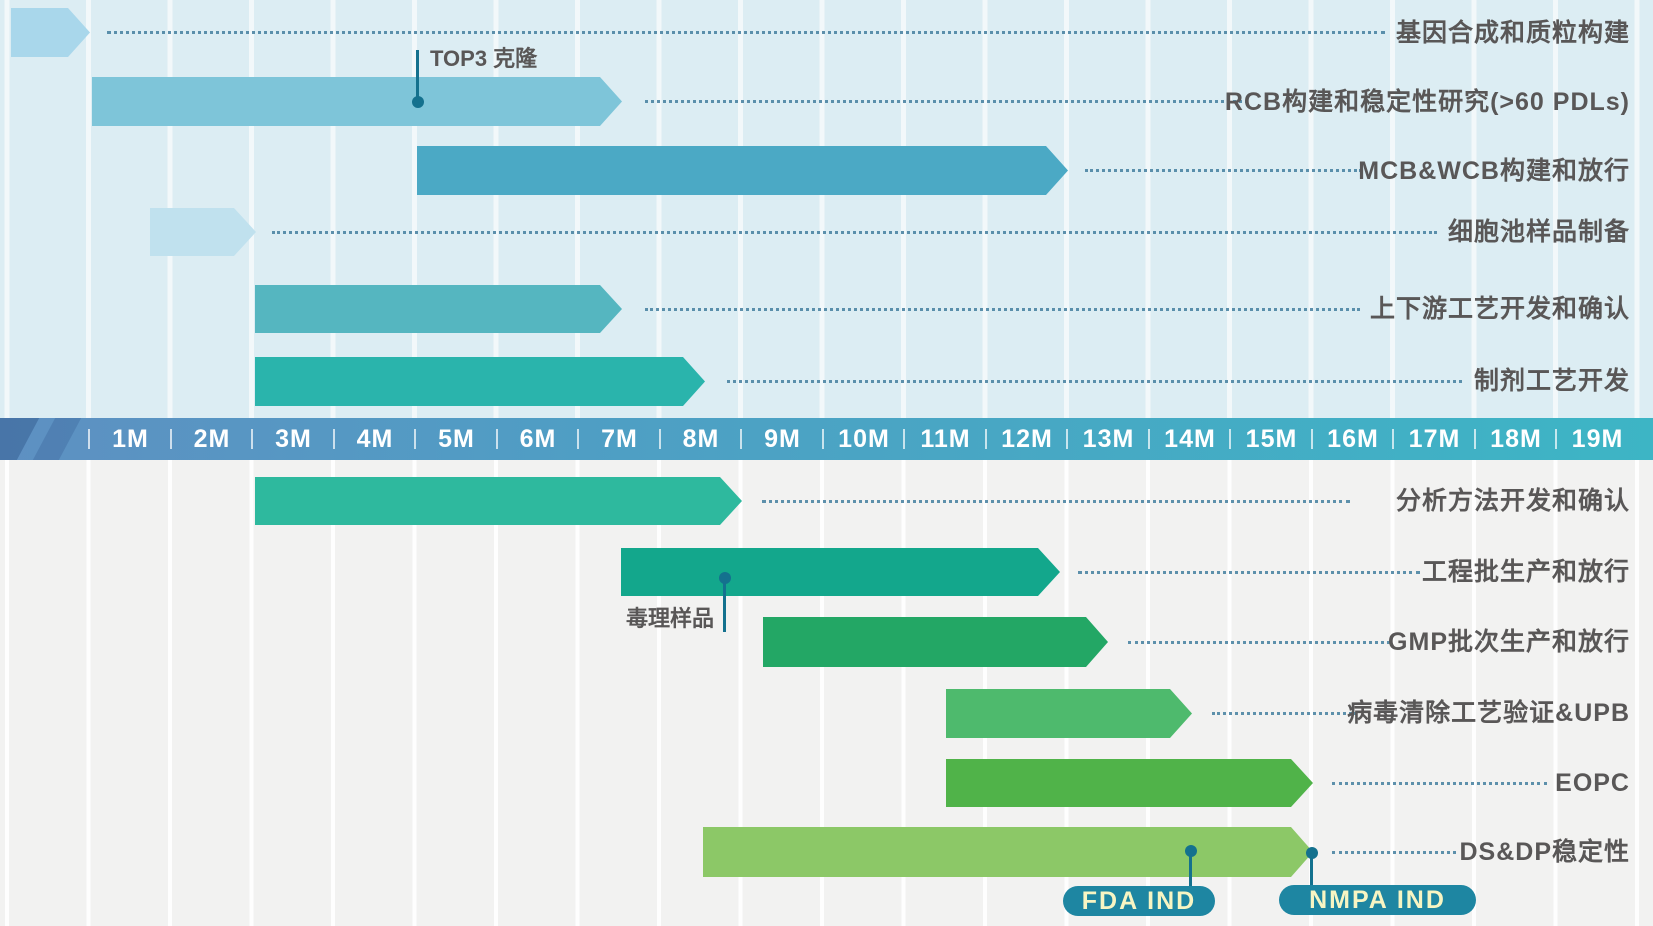  What do you see at coordinates (1139, 901) in the screenshot?
I see `fda-ind-badge: FDA IND` at bounding box center [1139, 901].